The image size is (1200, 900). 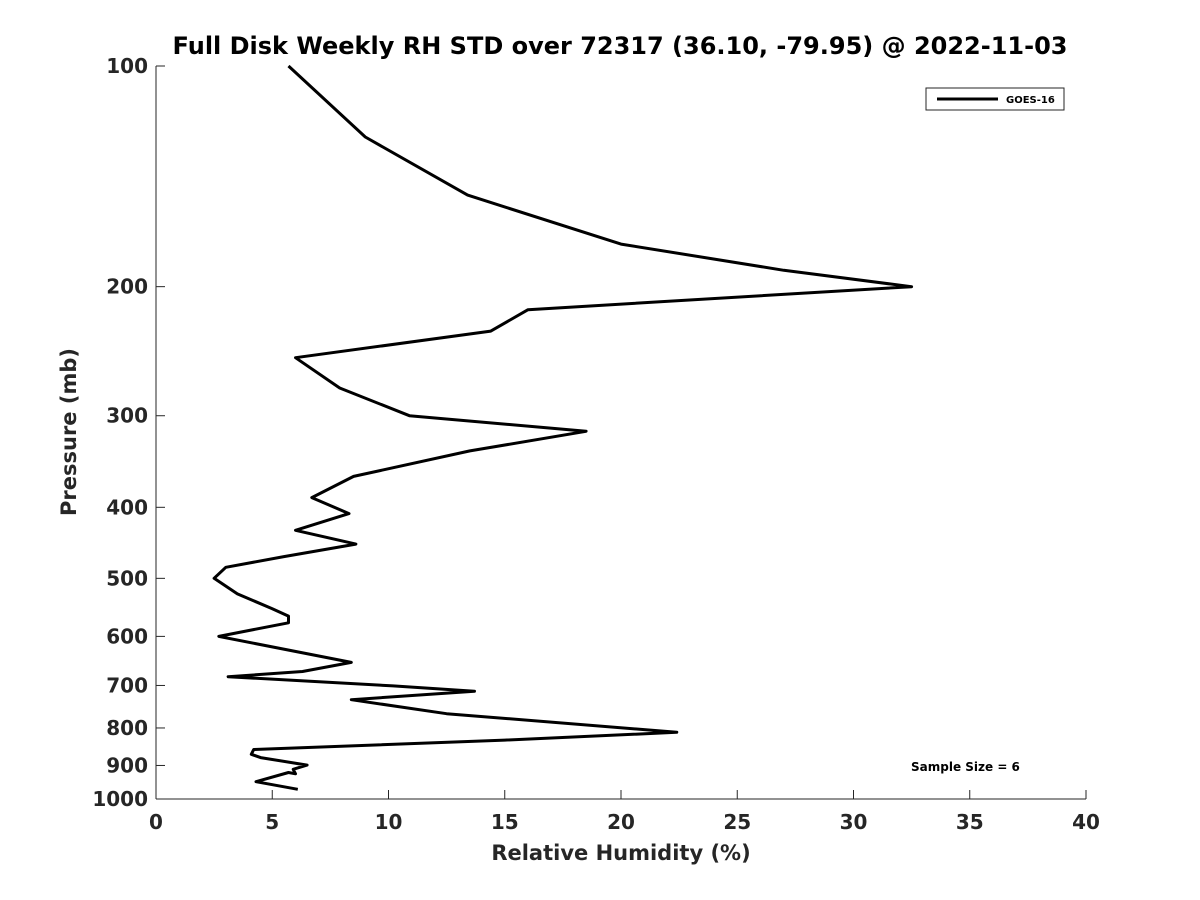 What do you see at coordinates (127, 507) in the screenshot?
I see `y-tick-label: 400` at bounding box center [127, 507].